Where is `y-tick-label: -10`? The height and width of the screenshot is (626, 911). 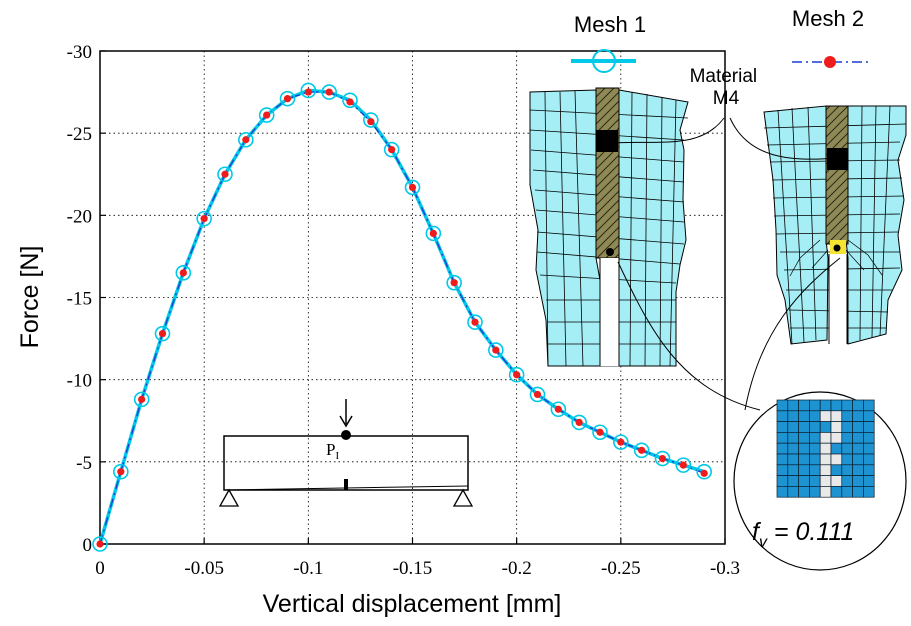 y-tick-label: -10 is located at coordinates (79, 381).